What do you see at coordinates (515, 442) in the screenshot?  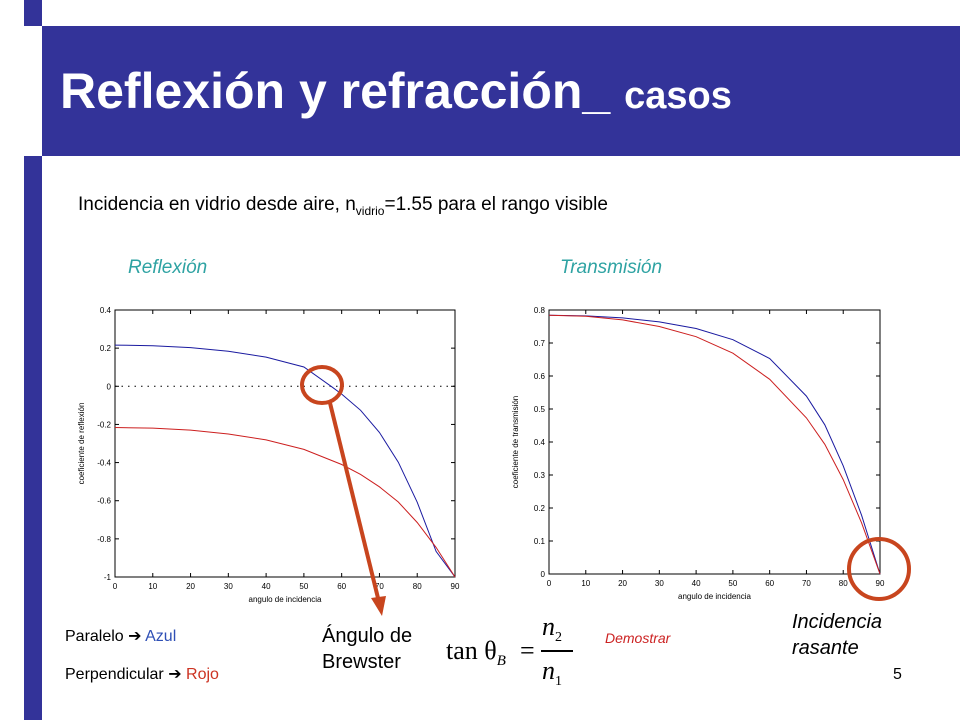 I see `y-axis-label: coeficiente de transmisión` at bounding box center [515, 442].